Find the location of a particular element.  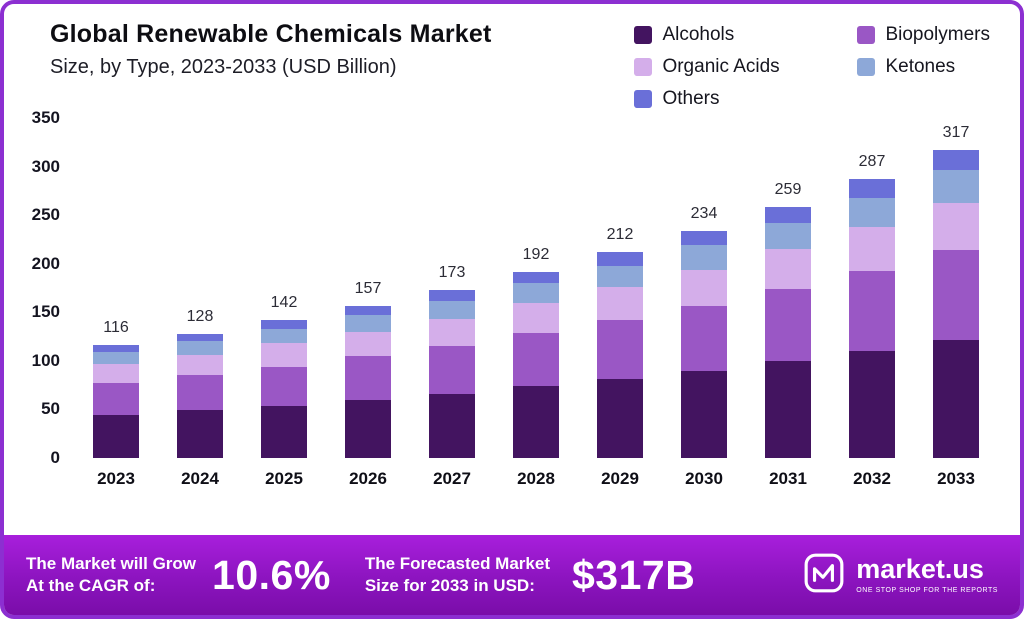

x-axis-label: 2032 is located at coordinates (872, 478).